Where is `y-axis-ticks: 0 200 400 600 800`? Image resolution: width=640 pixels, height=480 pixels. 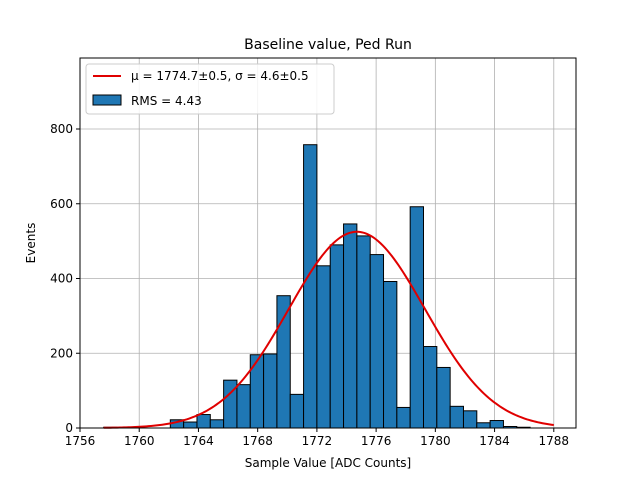 y-axis-ticks: 0 200 400 600 800 is located at coordinates (65, 278).